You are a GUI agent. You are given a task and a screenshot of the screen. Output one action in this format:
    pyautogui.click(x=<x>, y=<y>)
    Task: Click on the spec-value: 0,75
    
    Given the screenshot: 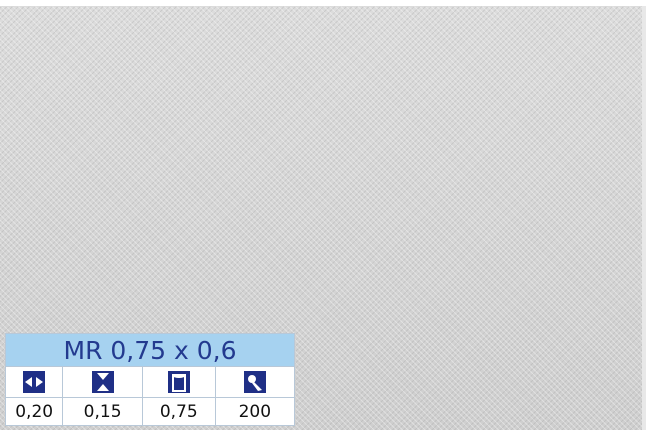 What is the action you would take?
    pyautogui.click(x=178, y=411)
    